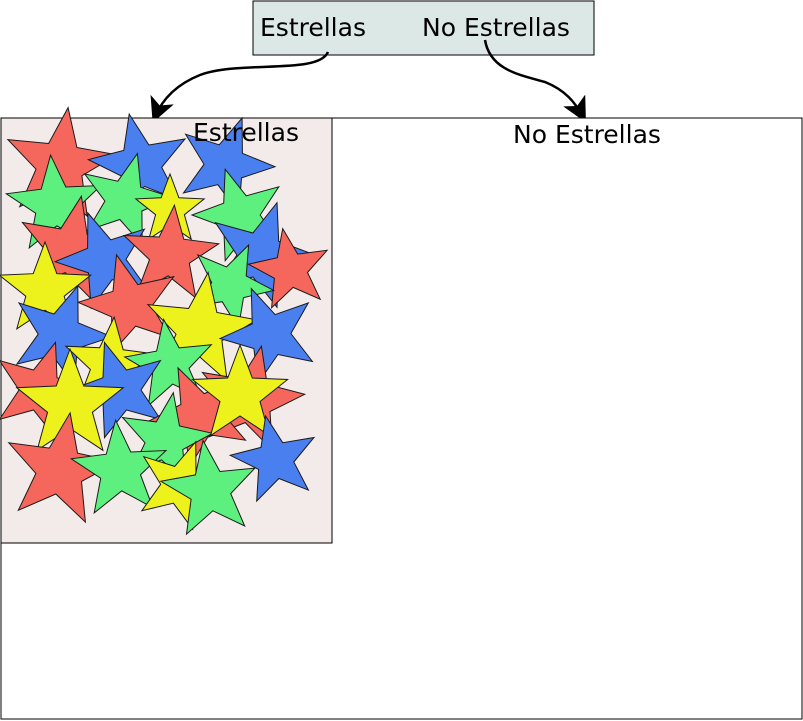  I want to click on stars-panel-title: Estrellas, so click(246, 132).